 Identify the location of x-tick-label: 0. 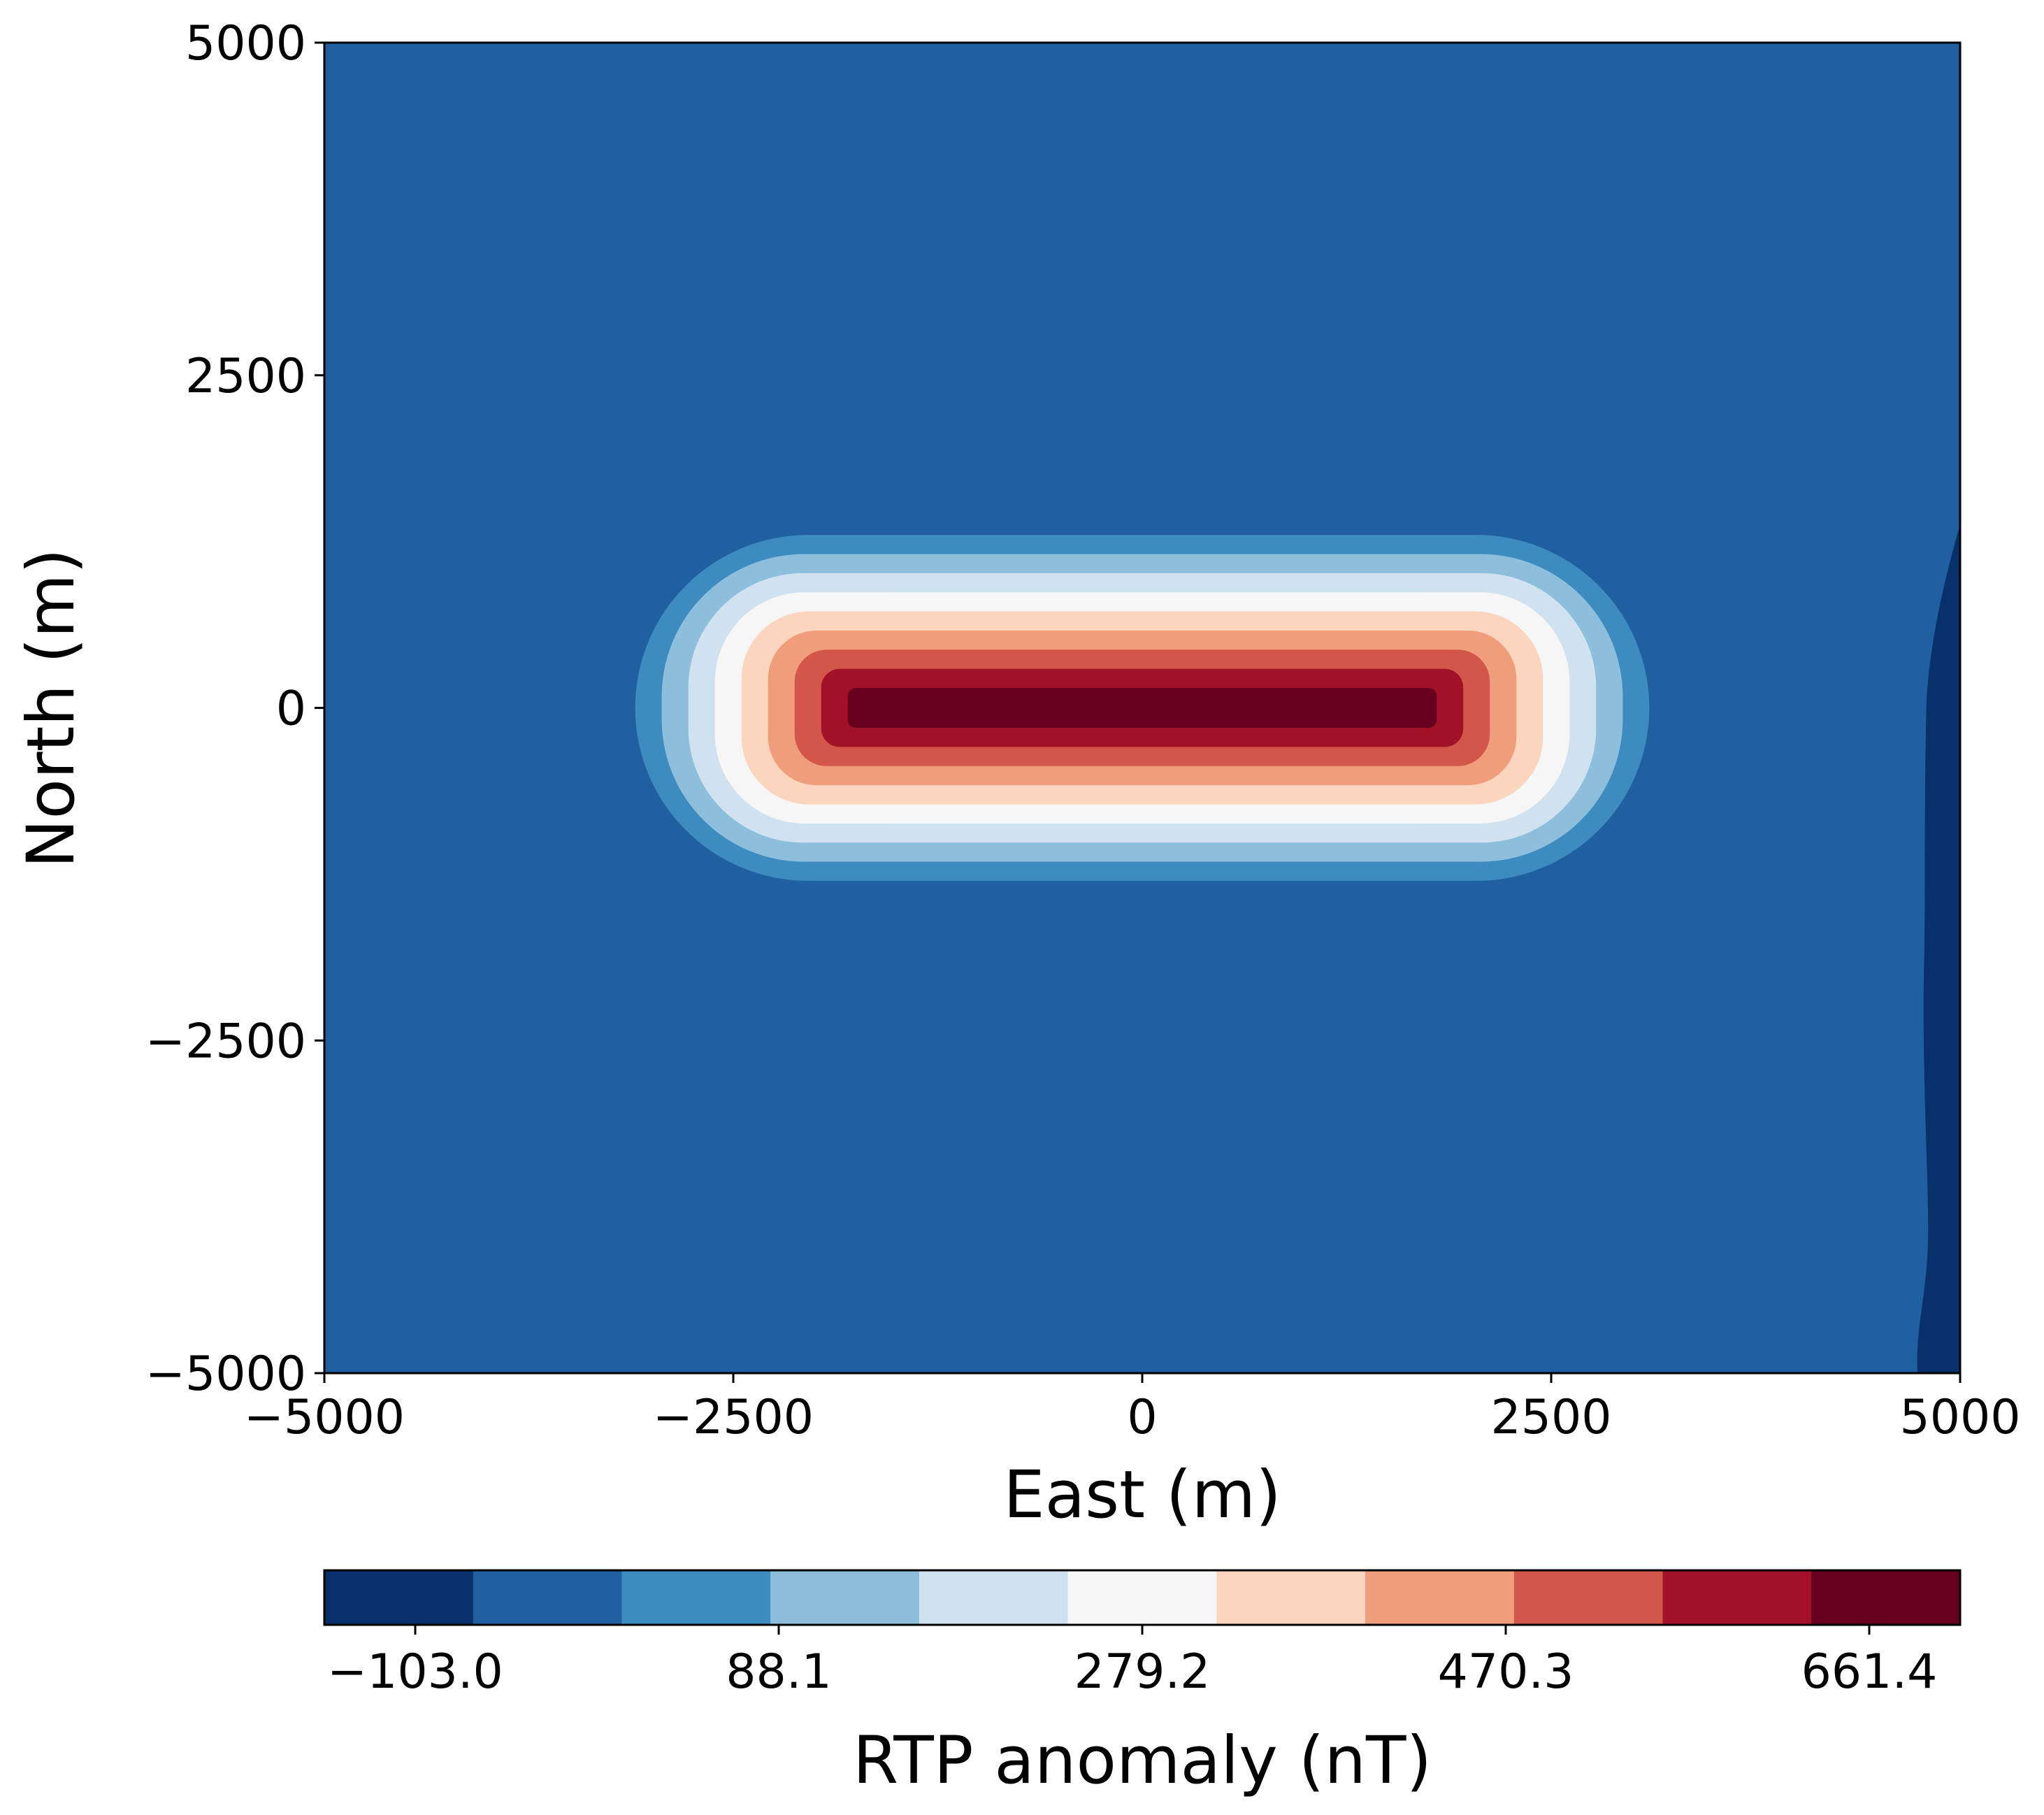
(1142, 1417).